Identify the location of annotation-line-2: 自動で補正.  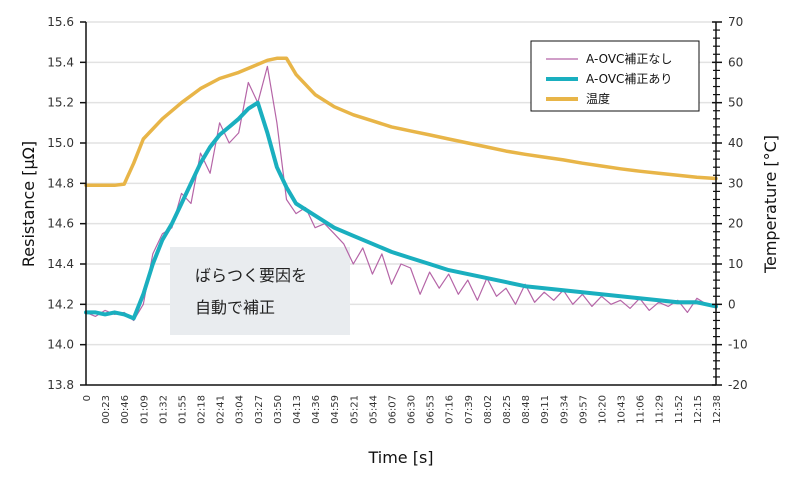
(235, 307).